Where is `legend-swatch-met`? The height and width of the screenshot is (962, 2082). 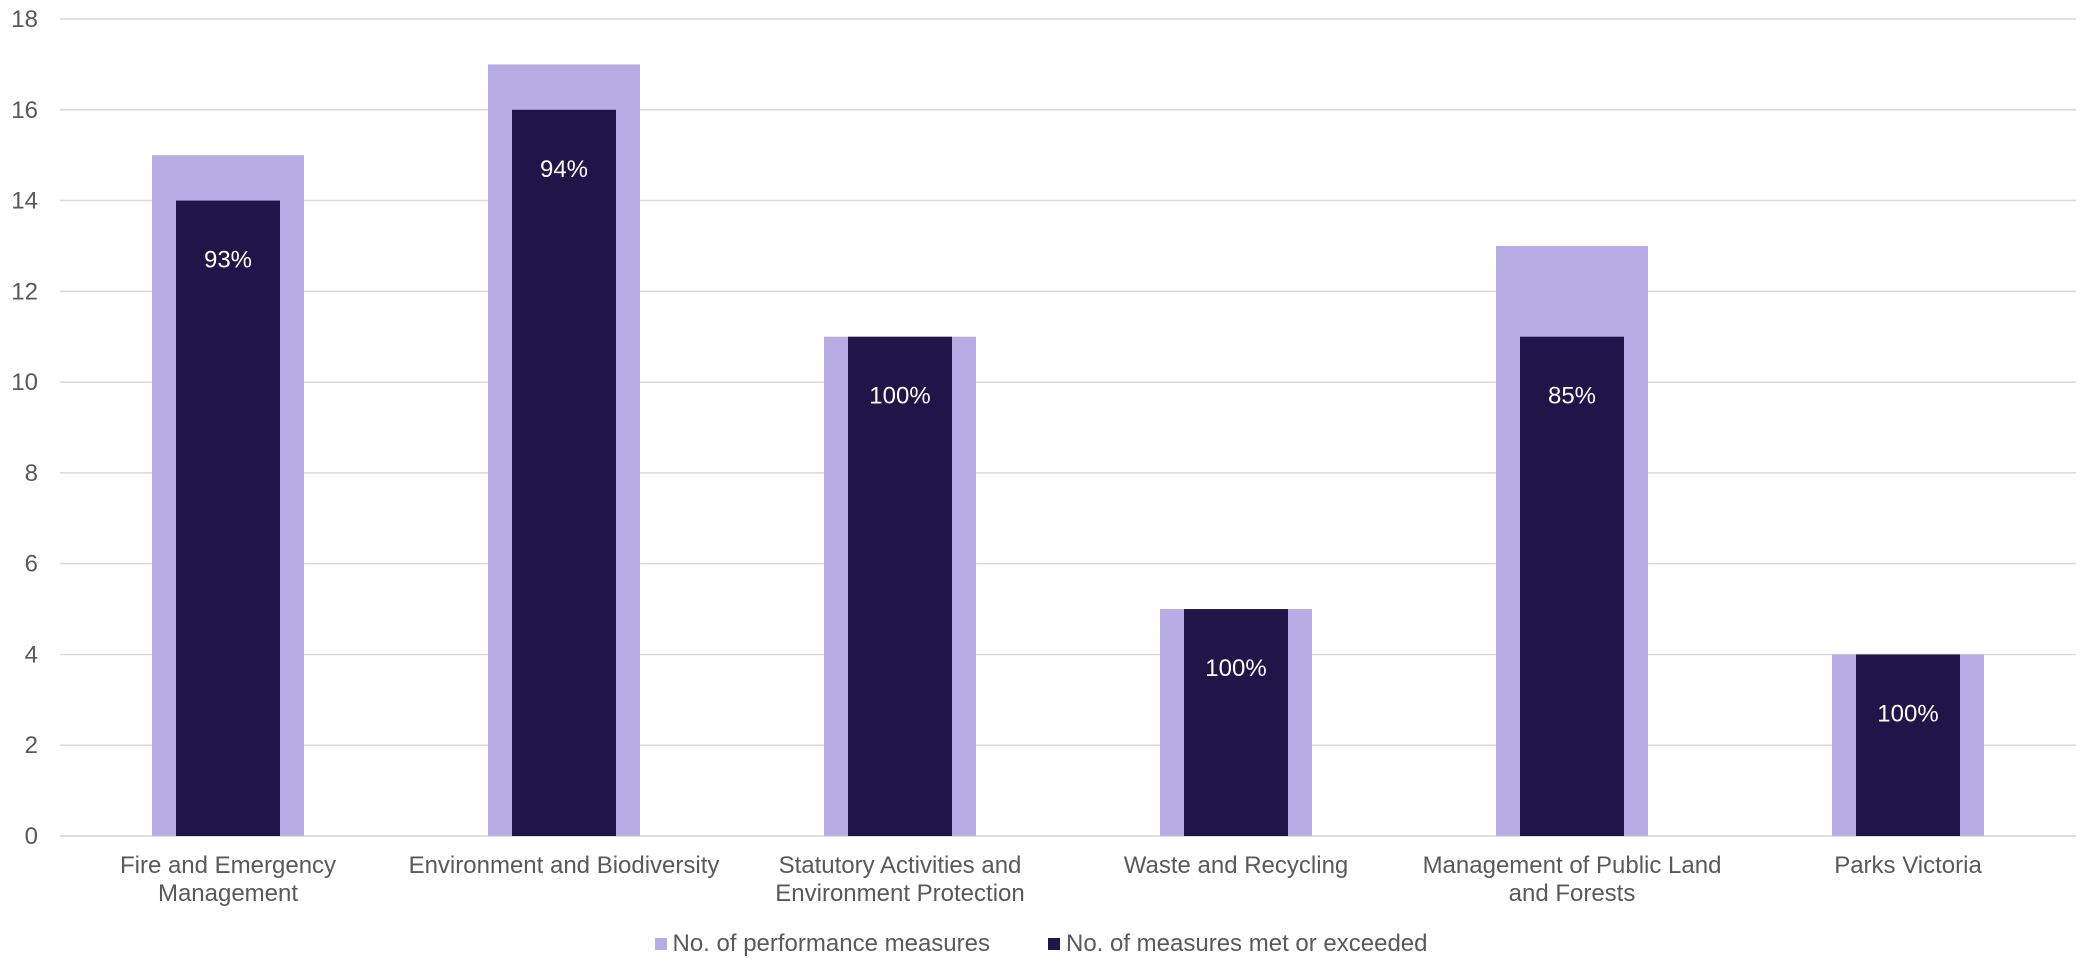 legend-swatch-met is located at coordinates (1053, 944).